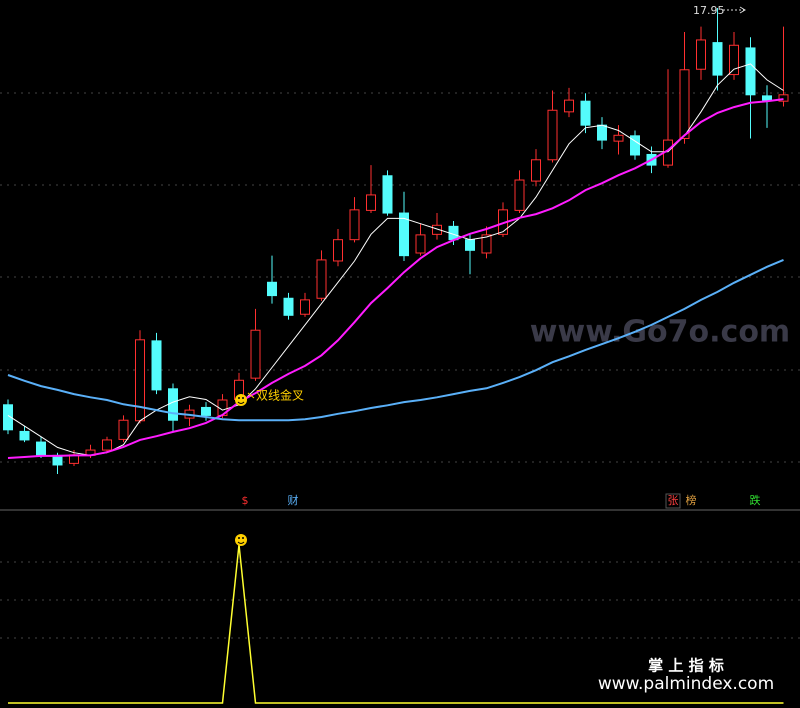 The height and width of the screenshot is (708, 800). I want to click on arrow-head, so click(742, 10).